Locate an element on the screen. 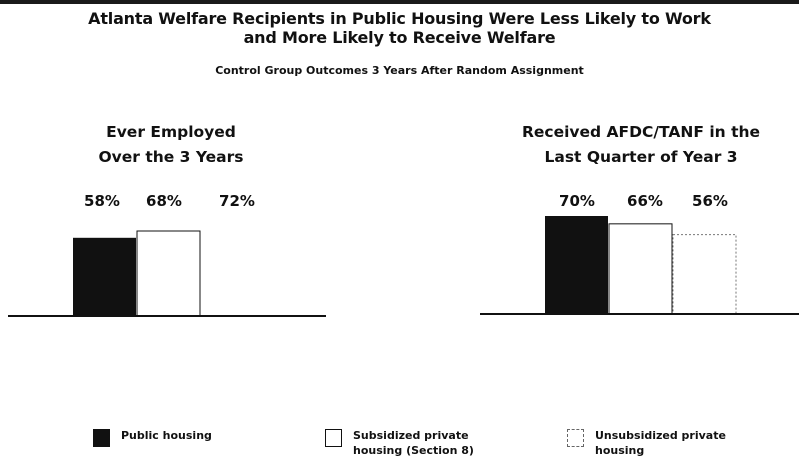 The height and width of the screenshot is (465, 799). panel2-bar-unsubsidized is located at coordinates (704, 274).